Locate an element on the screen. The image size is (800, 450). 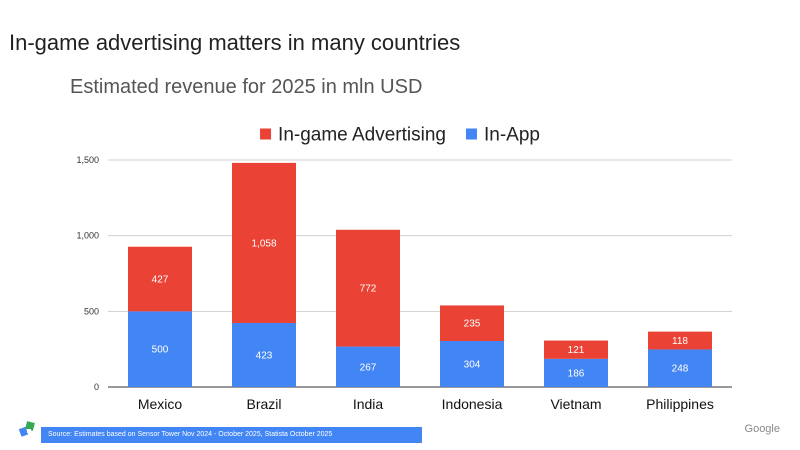
legend-item: In-App is located at coordinates (502, 135).